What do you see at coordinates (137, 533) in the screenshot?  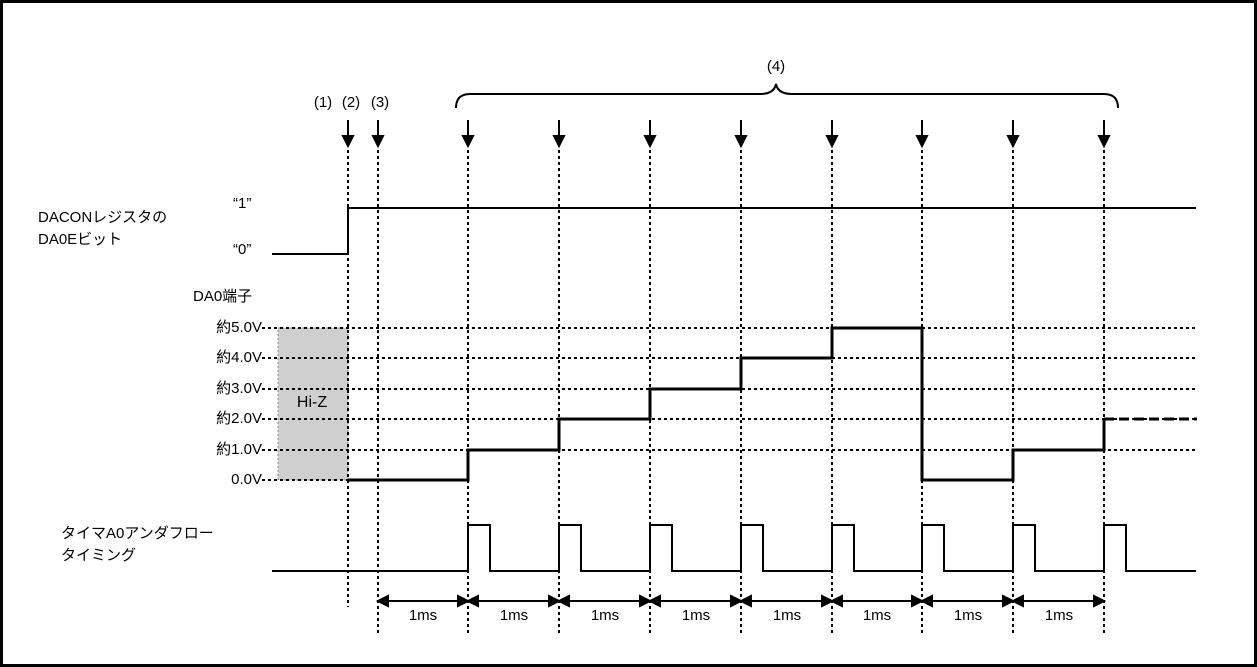 I see `timer-label-line1: タイマA0アンダフロー` at bounding box center [137, 533].